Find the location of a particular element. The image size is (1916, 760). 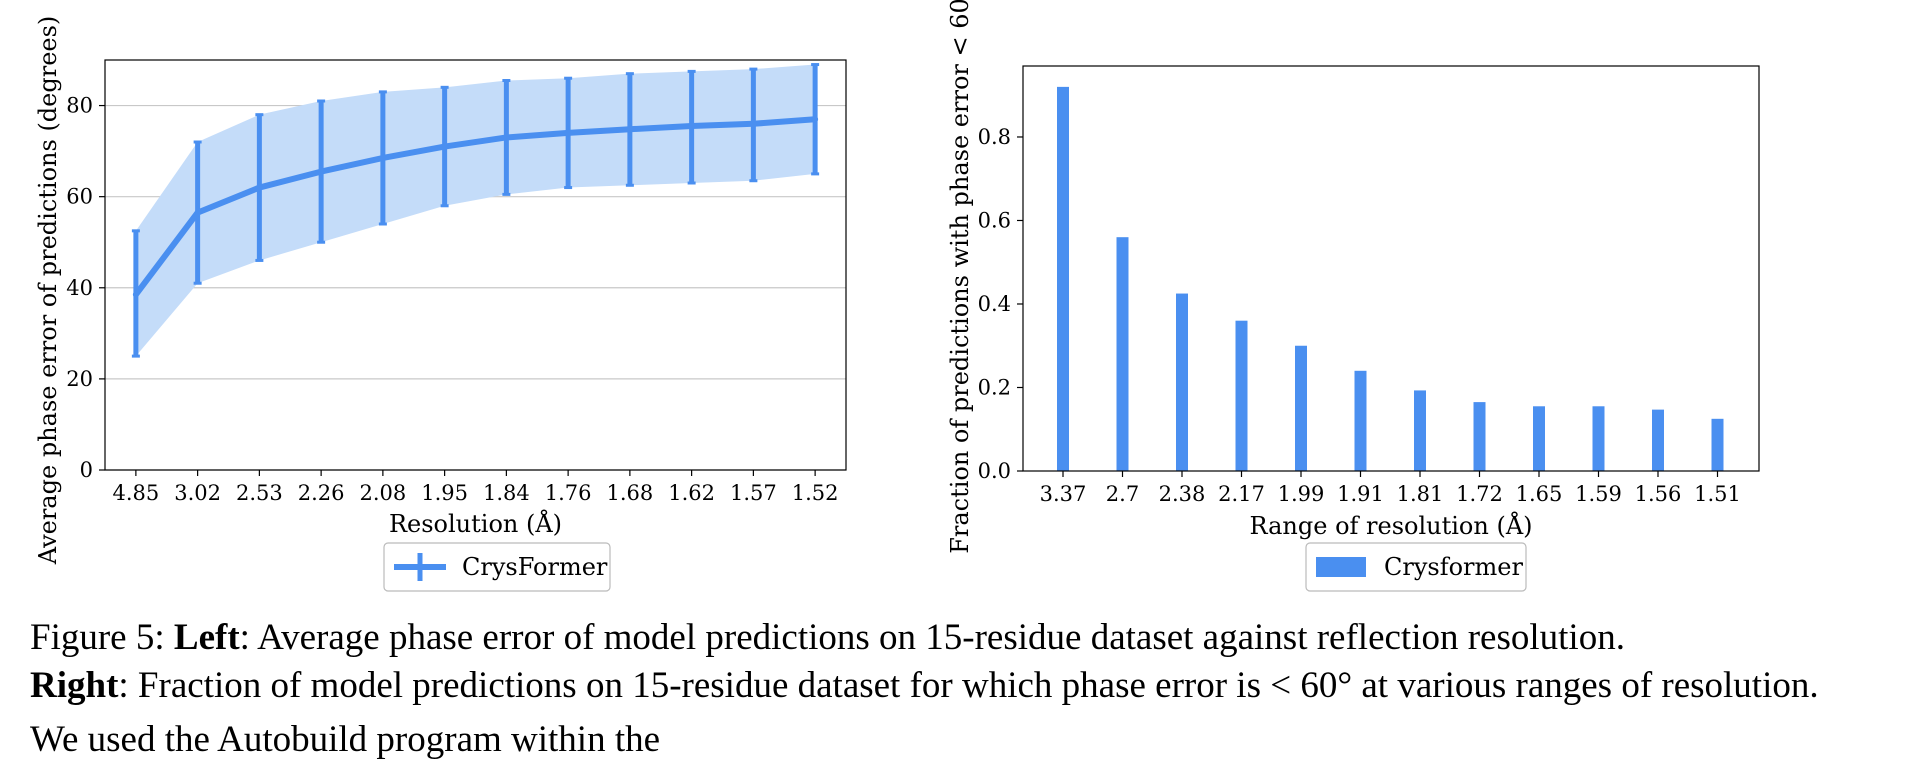

right-x-tick-label: 1.81 is located at coordinates (1420, 494).